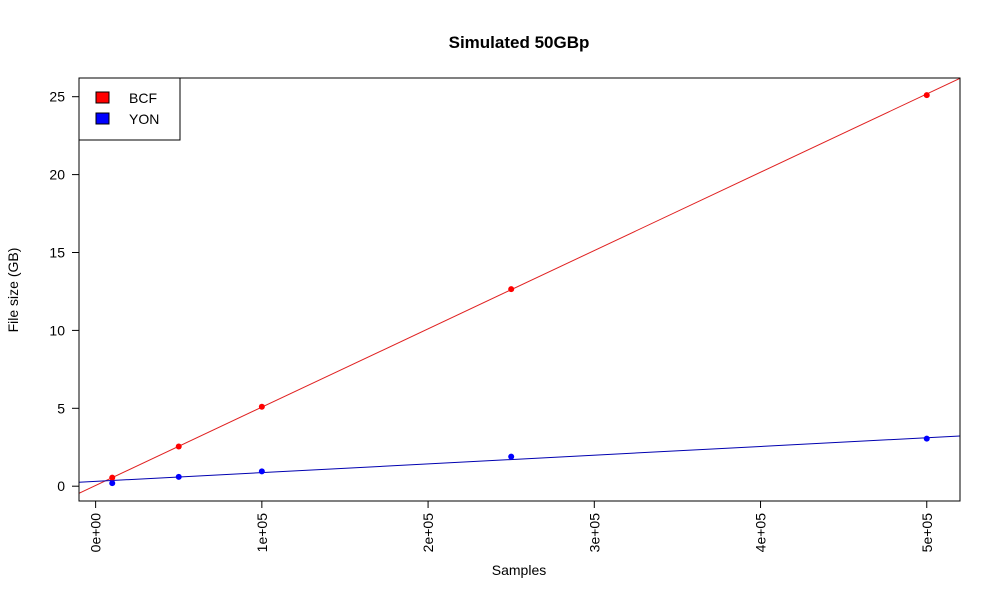 The image size is (1000, 600). I want to click on x-tick-label: 1e+05, so click(262, 533).